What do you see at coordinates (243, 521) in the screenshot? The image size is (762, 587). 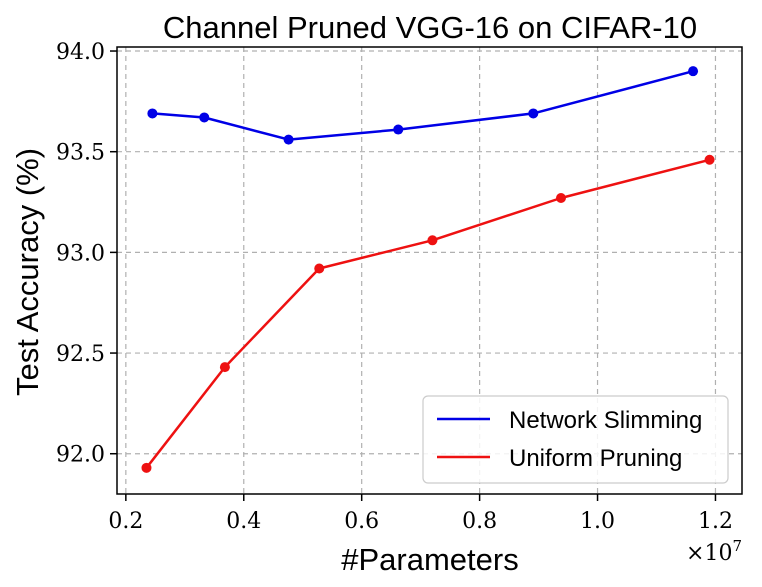 I see `x-tick-label: 0.4` at bounding box center [243, 521].